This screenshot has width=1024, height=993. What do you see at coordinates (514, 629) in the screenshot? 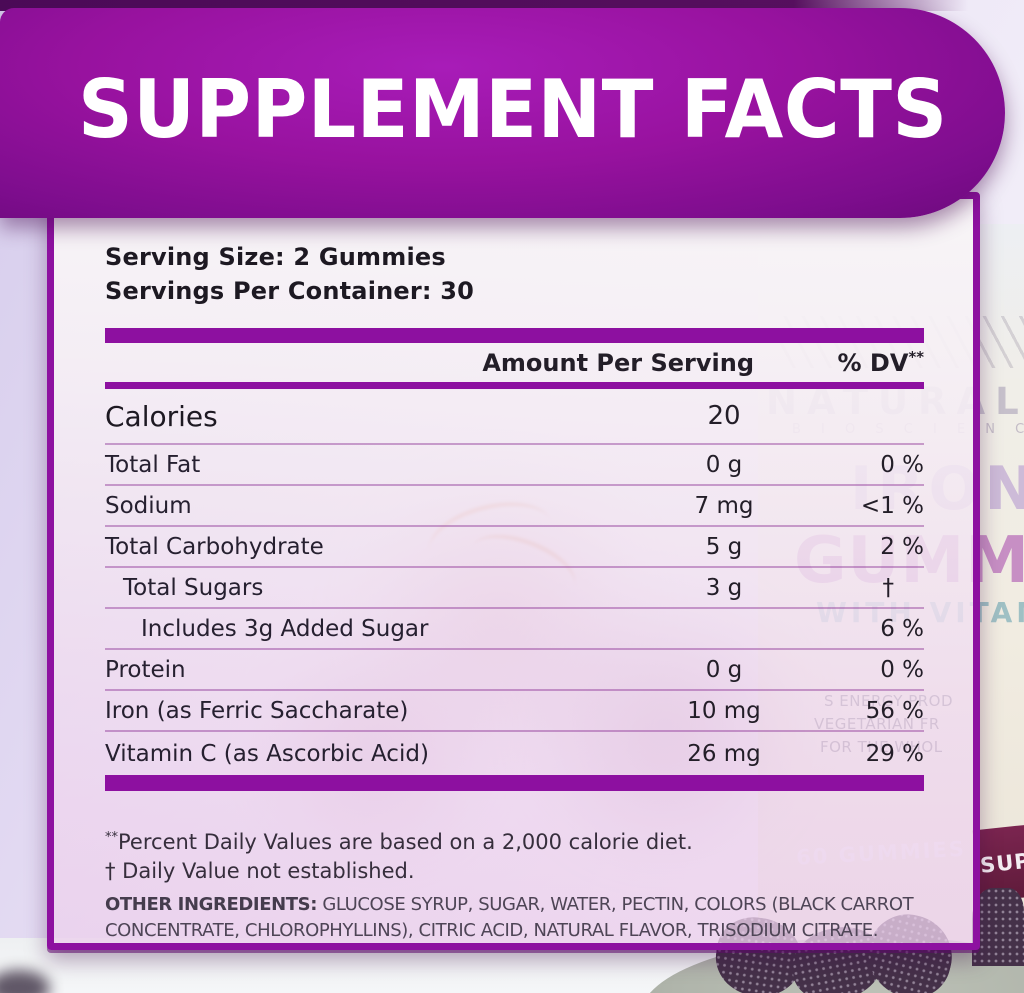
I see `table-row: Includes 3g Added Sugar 6 %` at bounding box center [514, 629].